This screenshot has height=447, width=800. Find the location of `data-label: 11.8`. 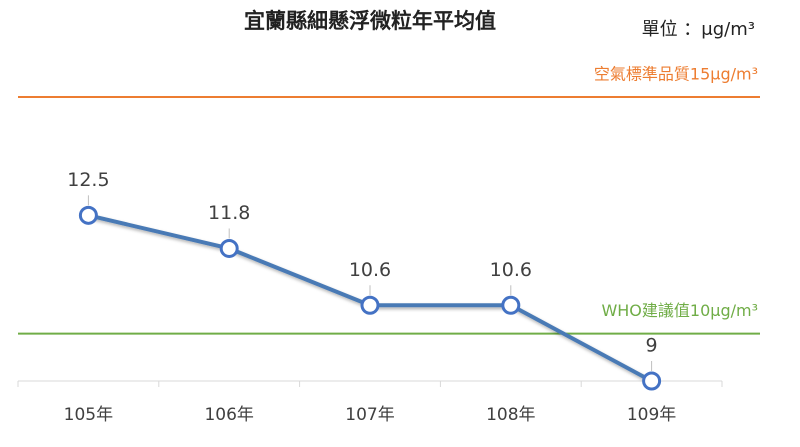

data-label: 11.8 is located at coordinates (229, 213).